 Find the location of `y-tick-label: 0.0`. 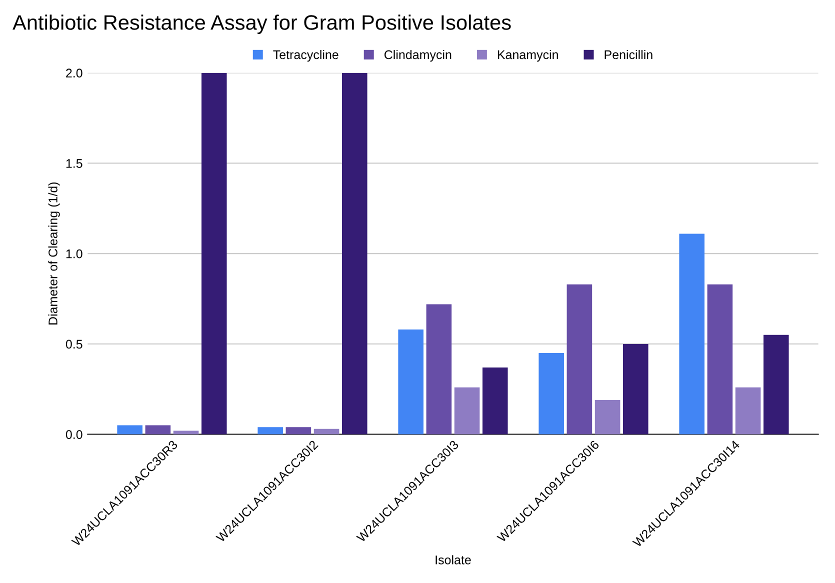

y-tick-label: 0.0 is located at coordinates (74, 434).